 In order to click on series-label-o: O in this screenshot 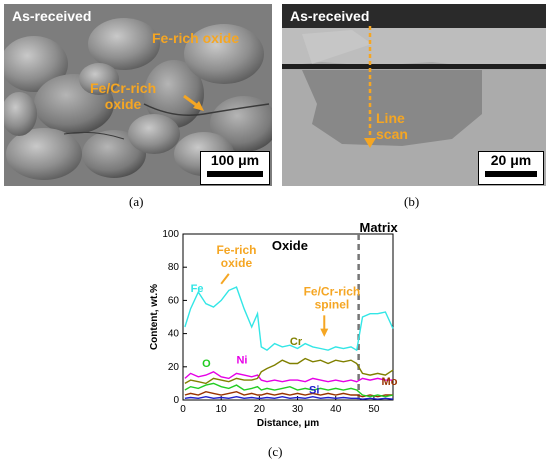, I will do `click(206, 364)`.